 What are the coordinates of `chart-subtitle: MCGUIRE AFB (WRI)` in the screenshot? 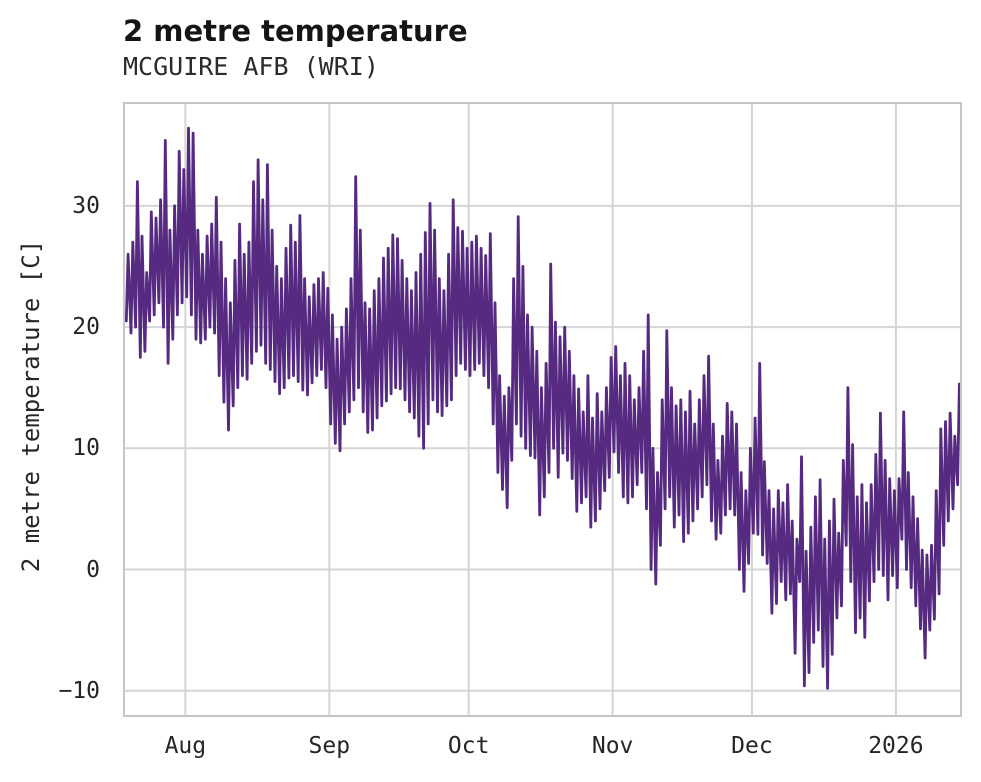 It's located at (251, 66).